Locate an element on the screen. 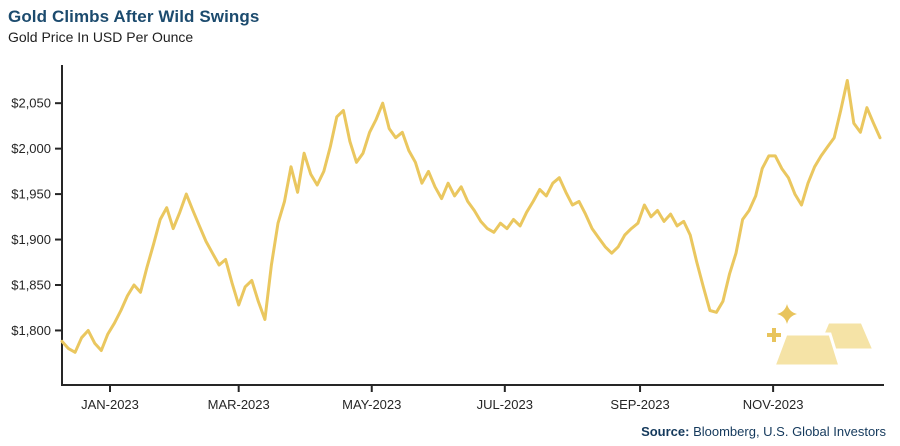 The height and width of the screenshot is (446, 900). gold-bars-icon is located at coordinates (822, 336).